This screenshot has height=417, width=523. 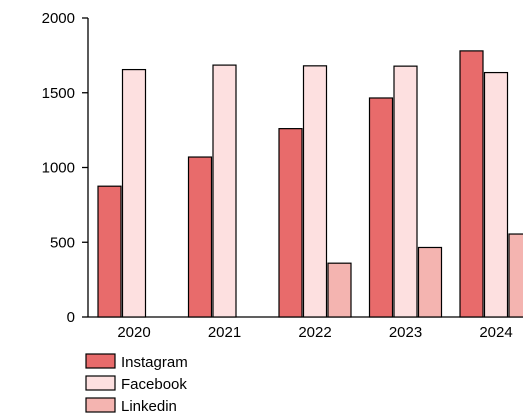 I want to click on bar-linkedin-2022, so click(x=339, y=290).